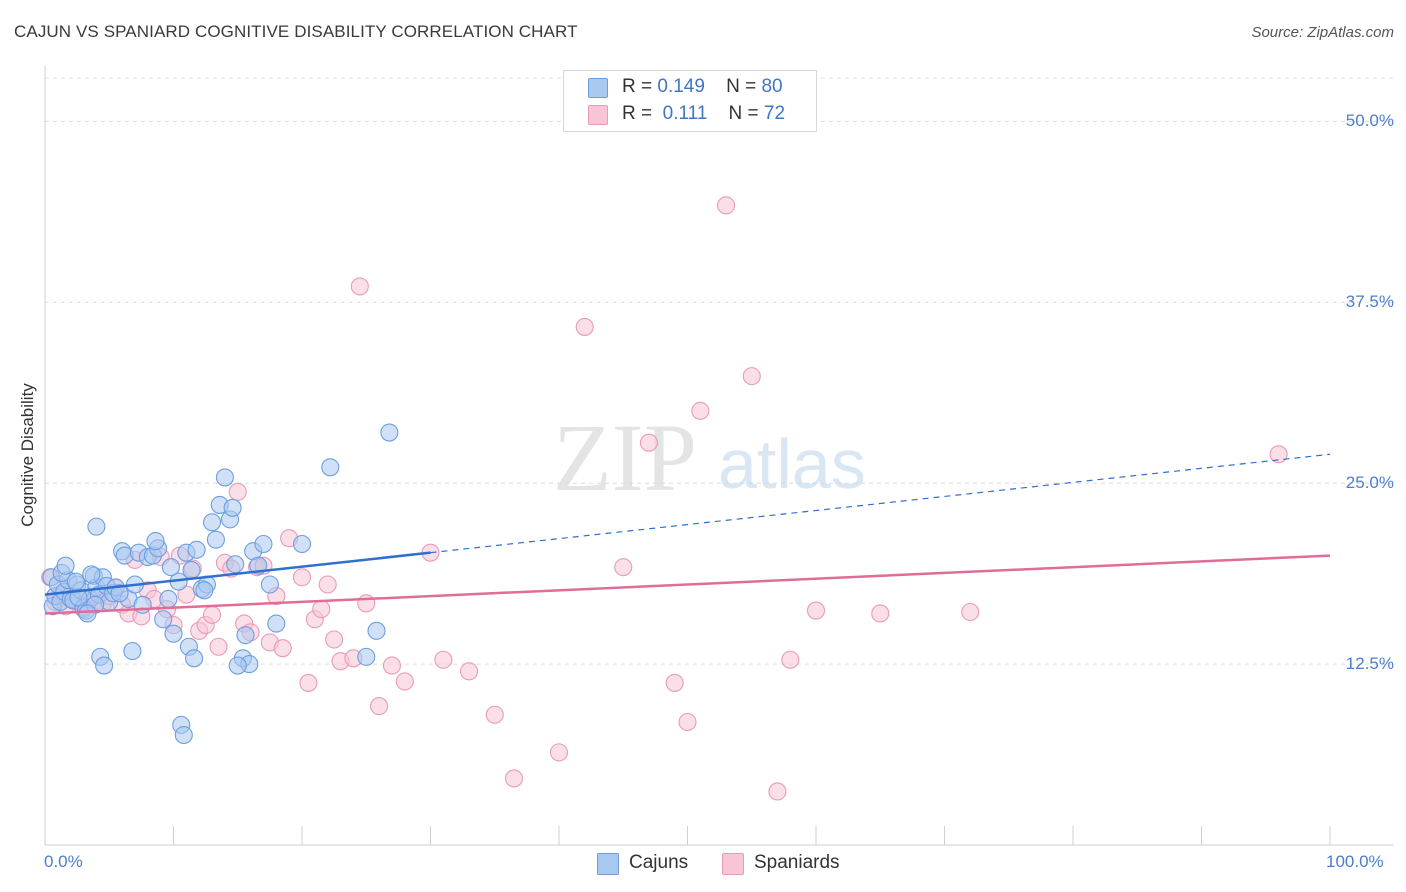 The height and width of the screenshot is (892, 1406). I want to click on legend-r-value-cajuns: 0.149, so click(681, 86).